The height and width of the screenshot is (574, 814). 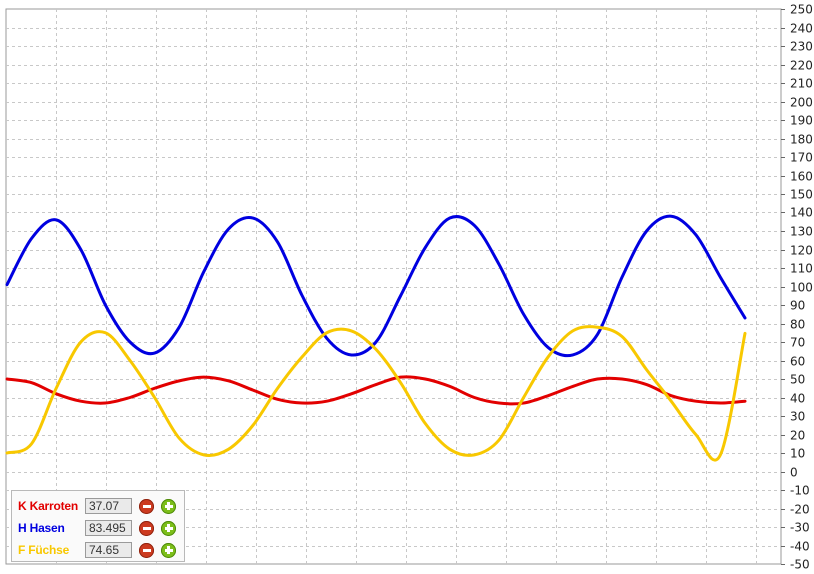 I want to click on karroten-row: K Karroten 37.07, so click(x=97, y=506).